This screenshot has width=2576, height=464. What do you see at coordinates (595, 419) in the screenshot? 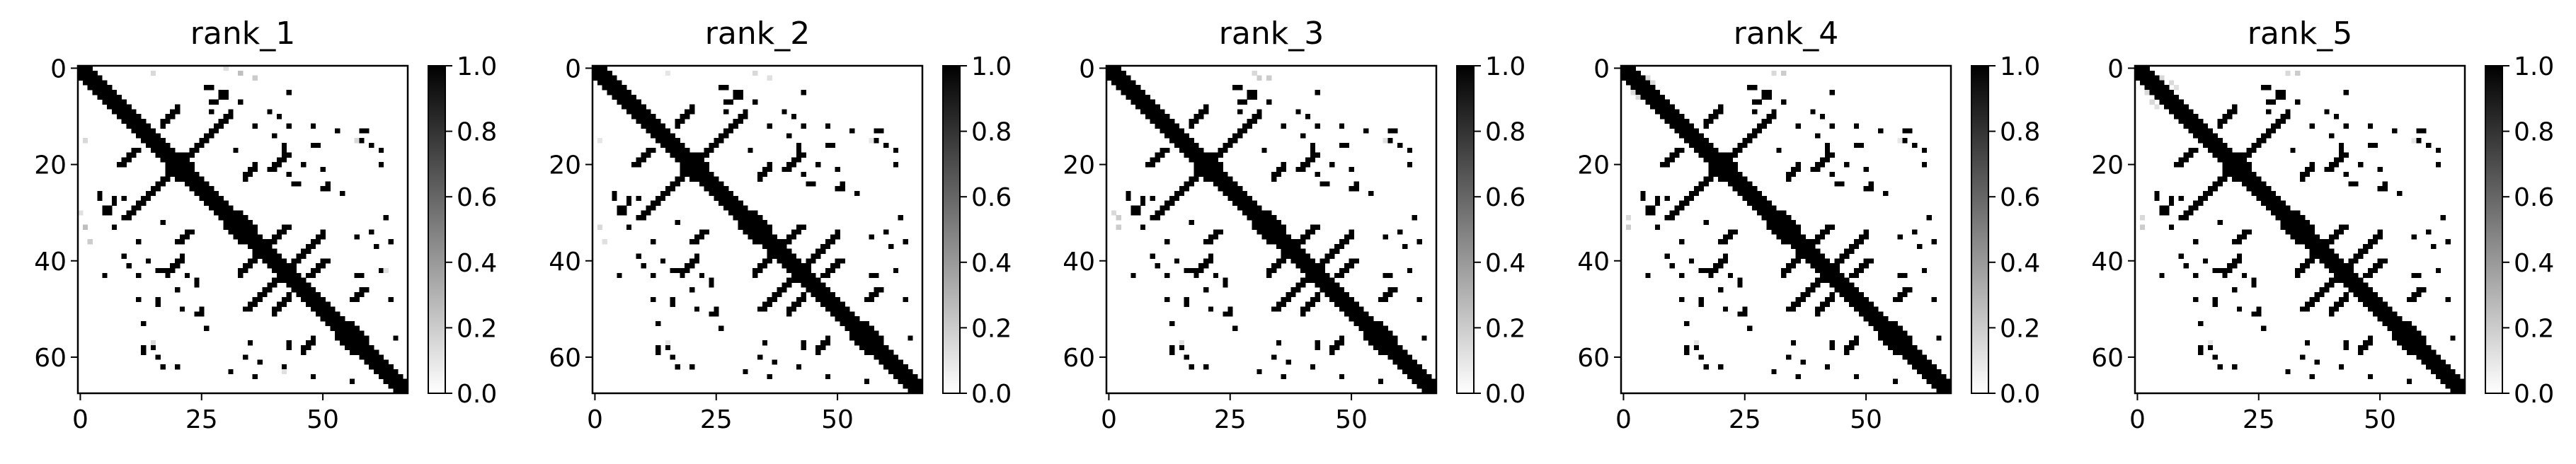
I see `x-tick-label: 0` at bounding box center [595, 419].